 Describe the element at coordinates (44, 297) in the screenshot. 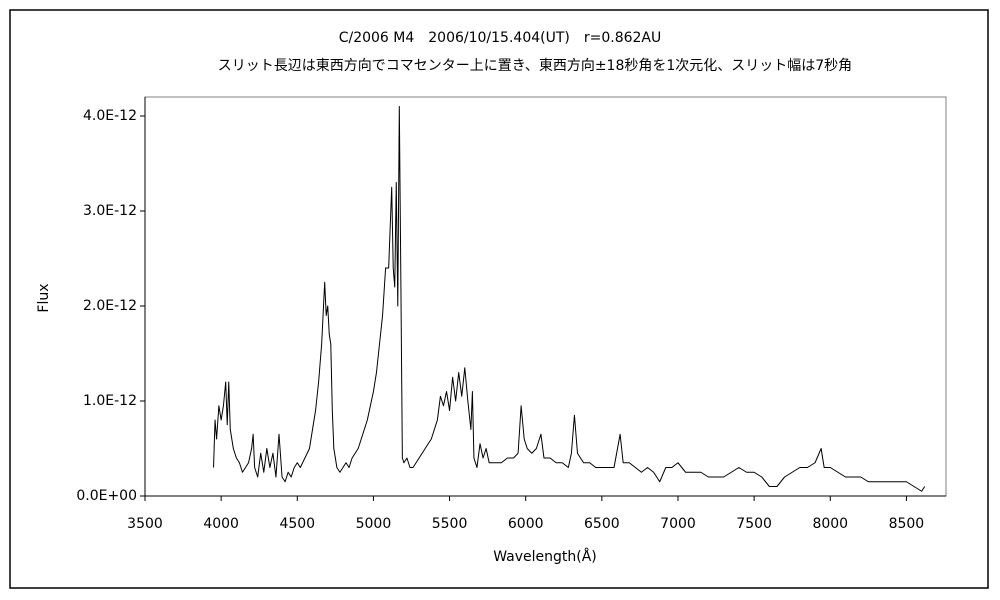

I see `y-axis-label: Flux` at that location.